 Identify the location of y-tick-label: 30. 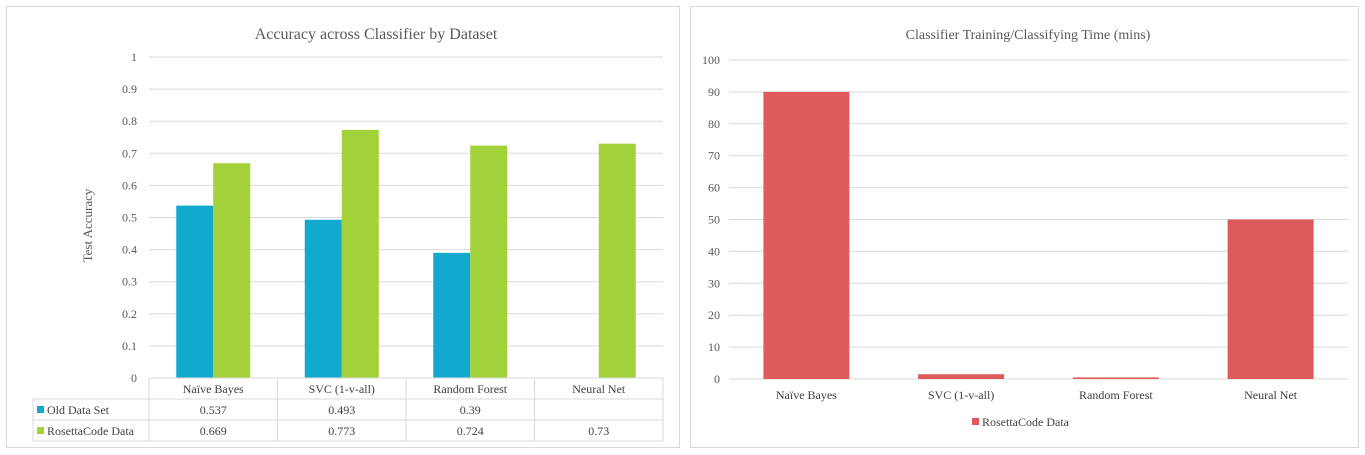
(714, 283).